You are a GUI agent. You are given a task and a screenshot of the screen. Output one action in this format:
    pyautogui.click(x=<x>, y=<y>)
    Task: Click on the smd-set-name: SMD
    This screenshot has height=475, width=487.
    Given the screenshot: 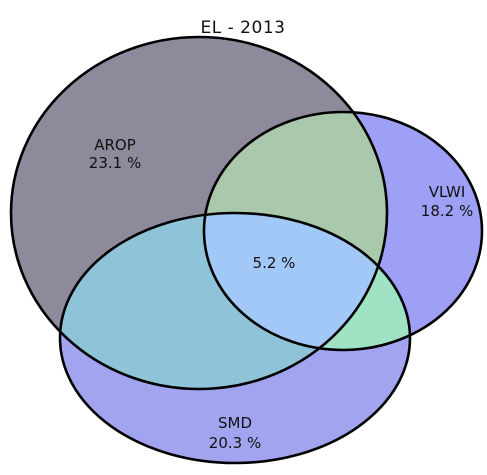 What is the action you would take?
    pyautogui.click(x=235, y=423)
    